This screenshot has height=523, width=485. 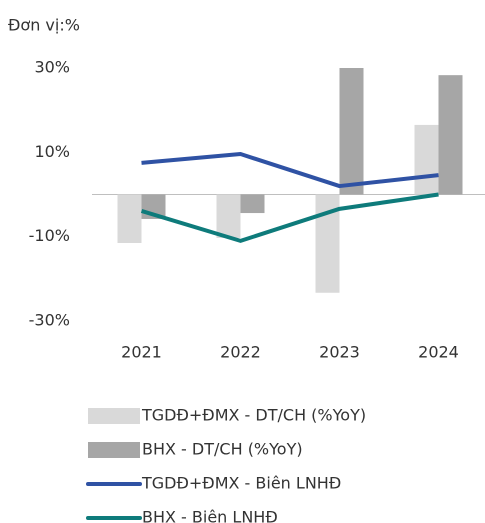 What do you see at coordinates (49, 320) in the screenshot?
I see `y-tick-label: -30%` at bounding box center [49, 320].